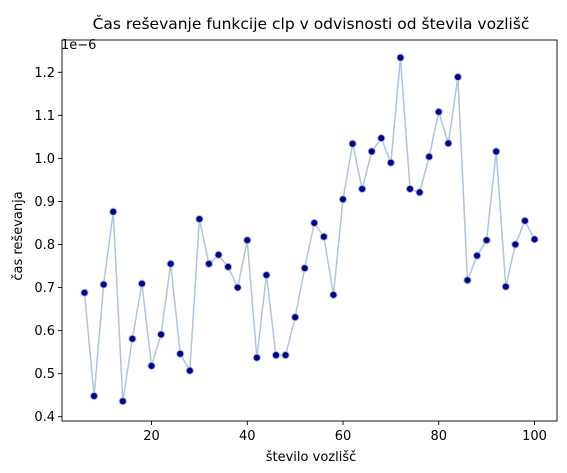  I want to click on y-tick-label: 0.5, so click(44, 374).